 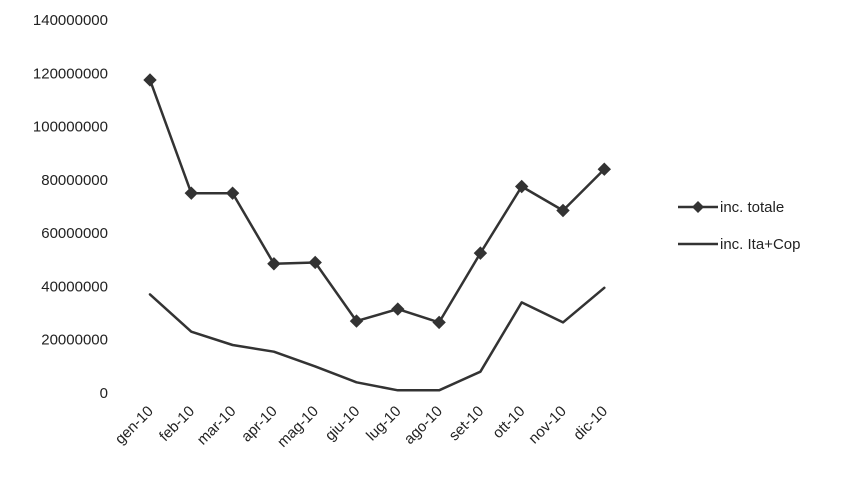 I want to click on x-tick-label: giu-10, so click(x=343, y=424).